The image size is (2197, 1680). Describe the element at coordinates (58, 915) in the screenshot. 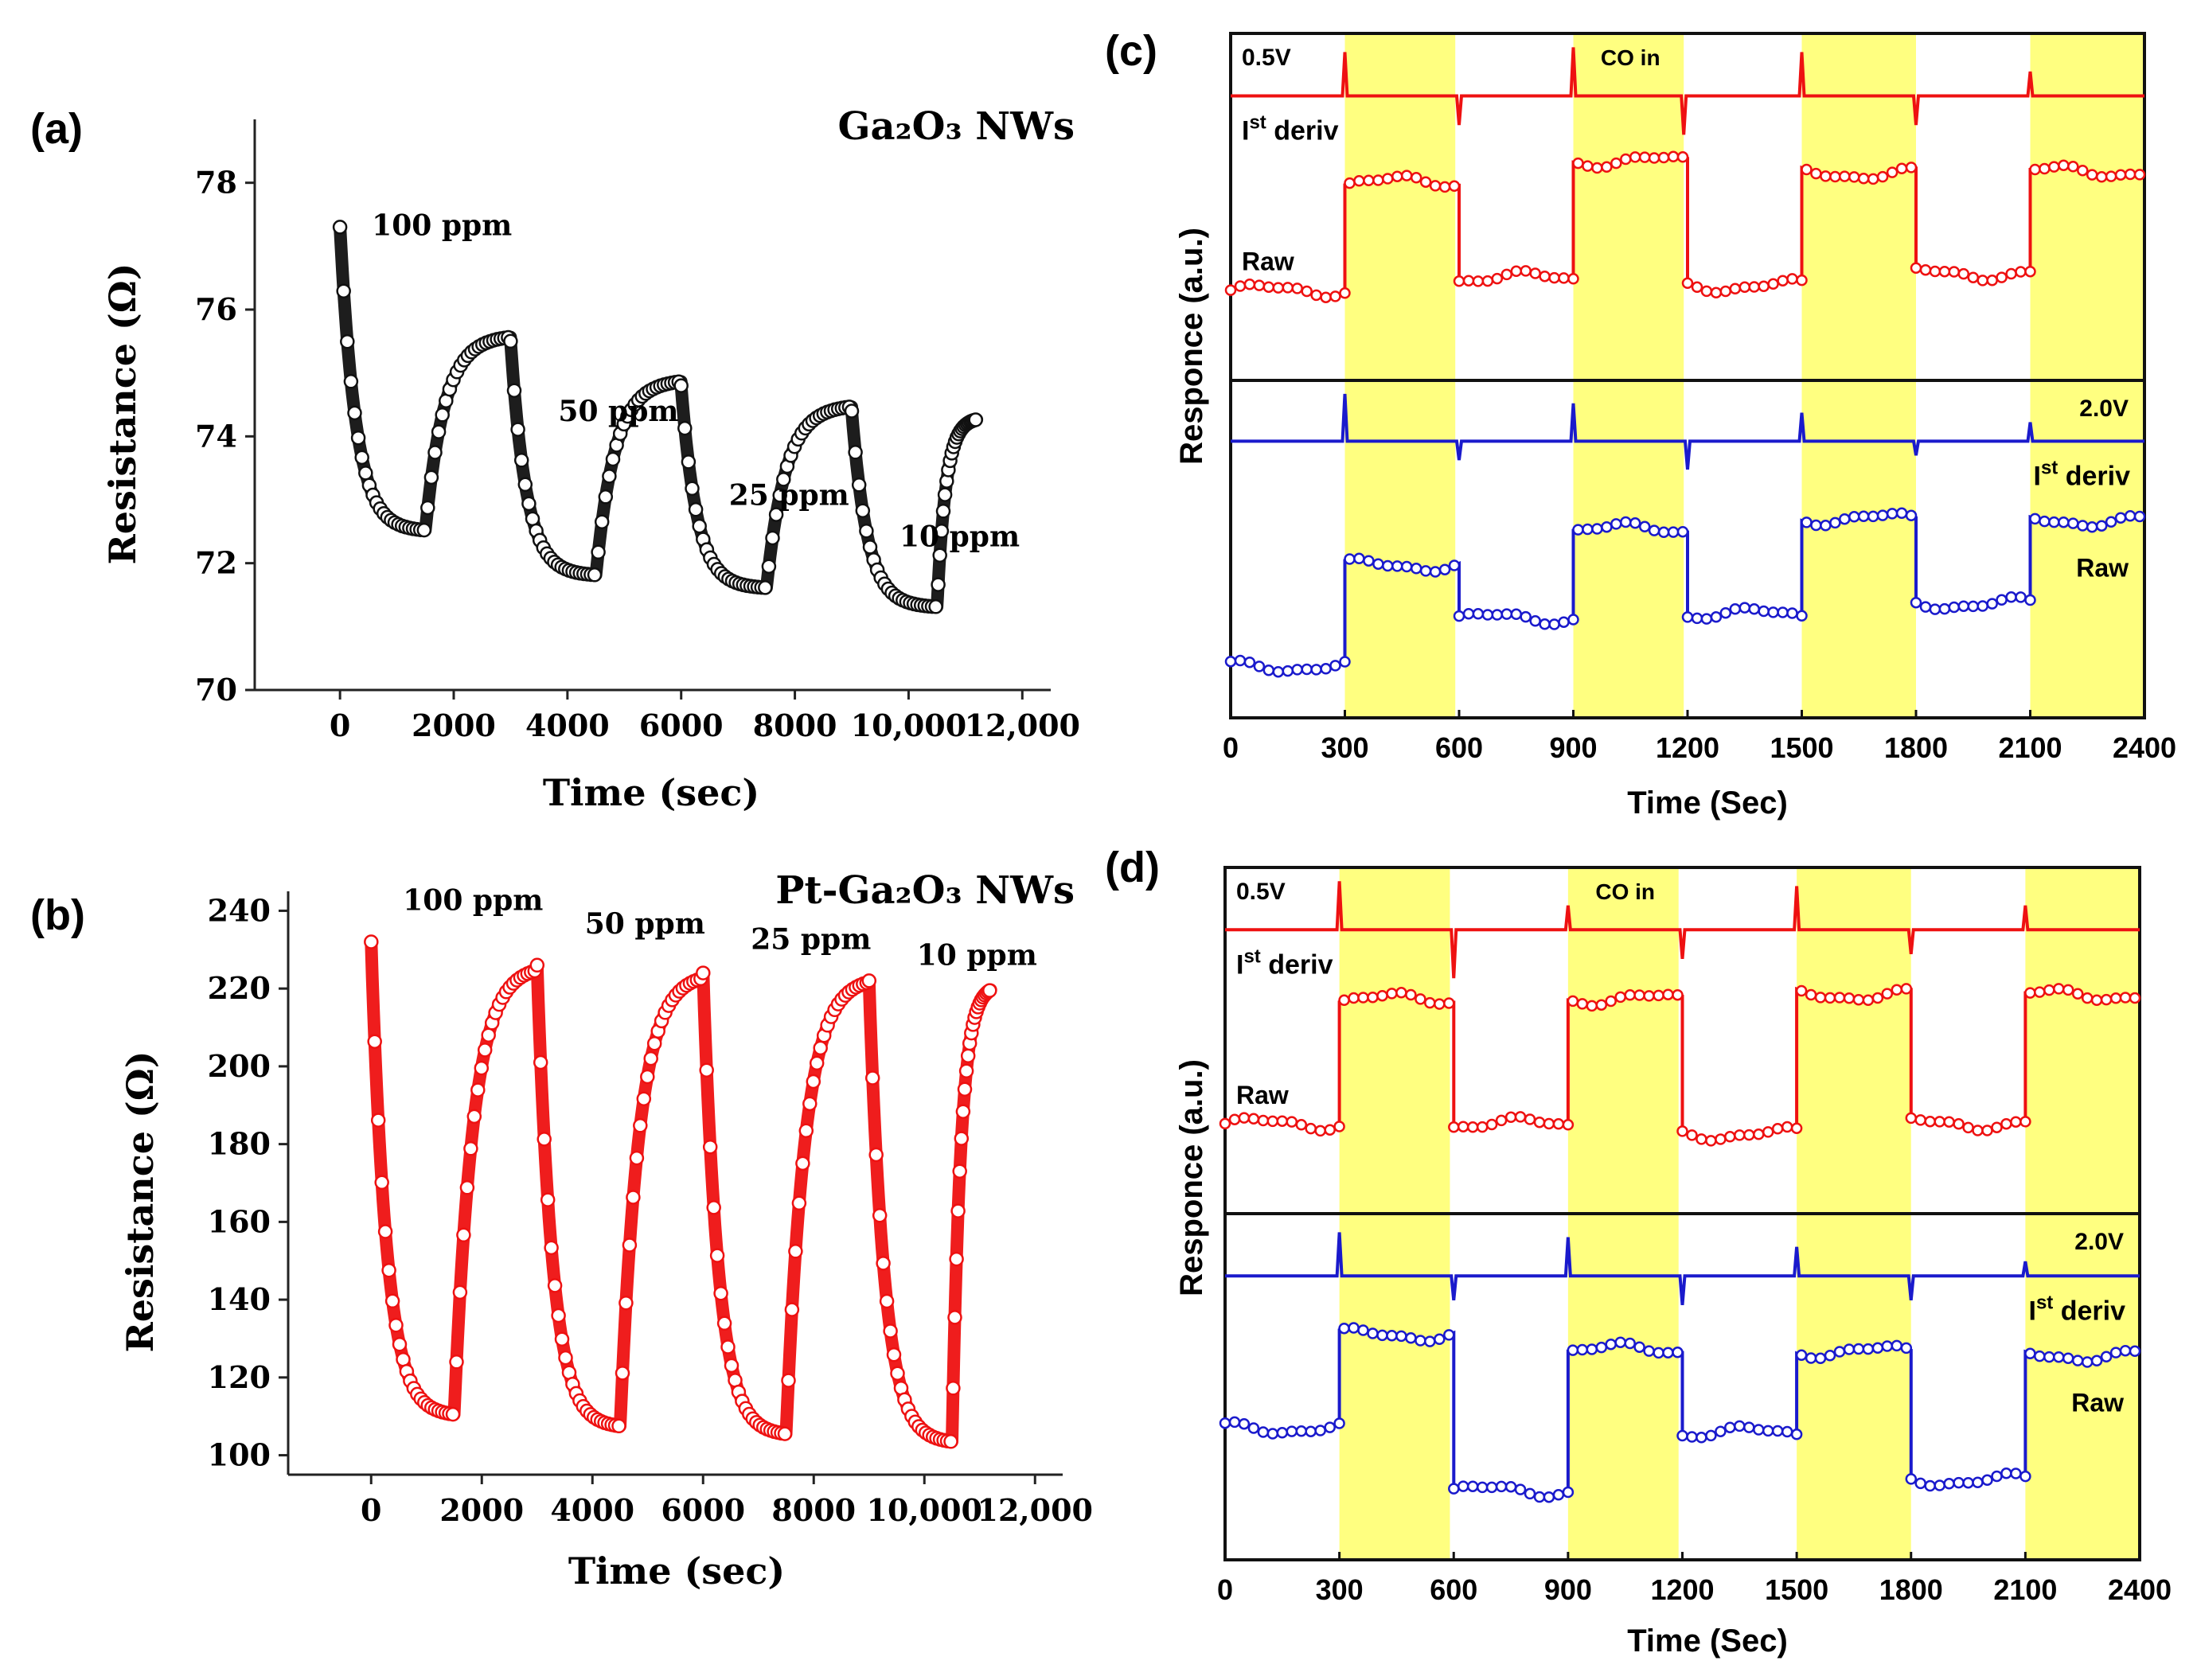

I see `panel-b-letter: (b)` at that location.